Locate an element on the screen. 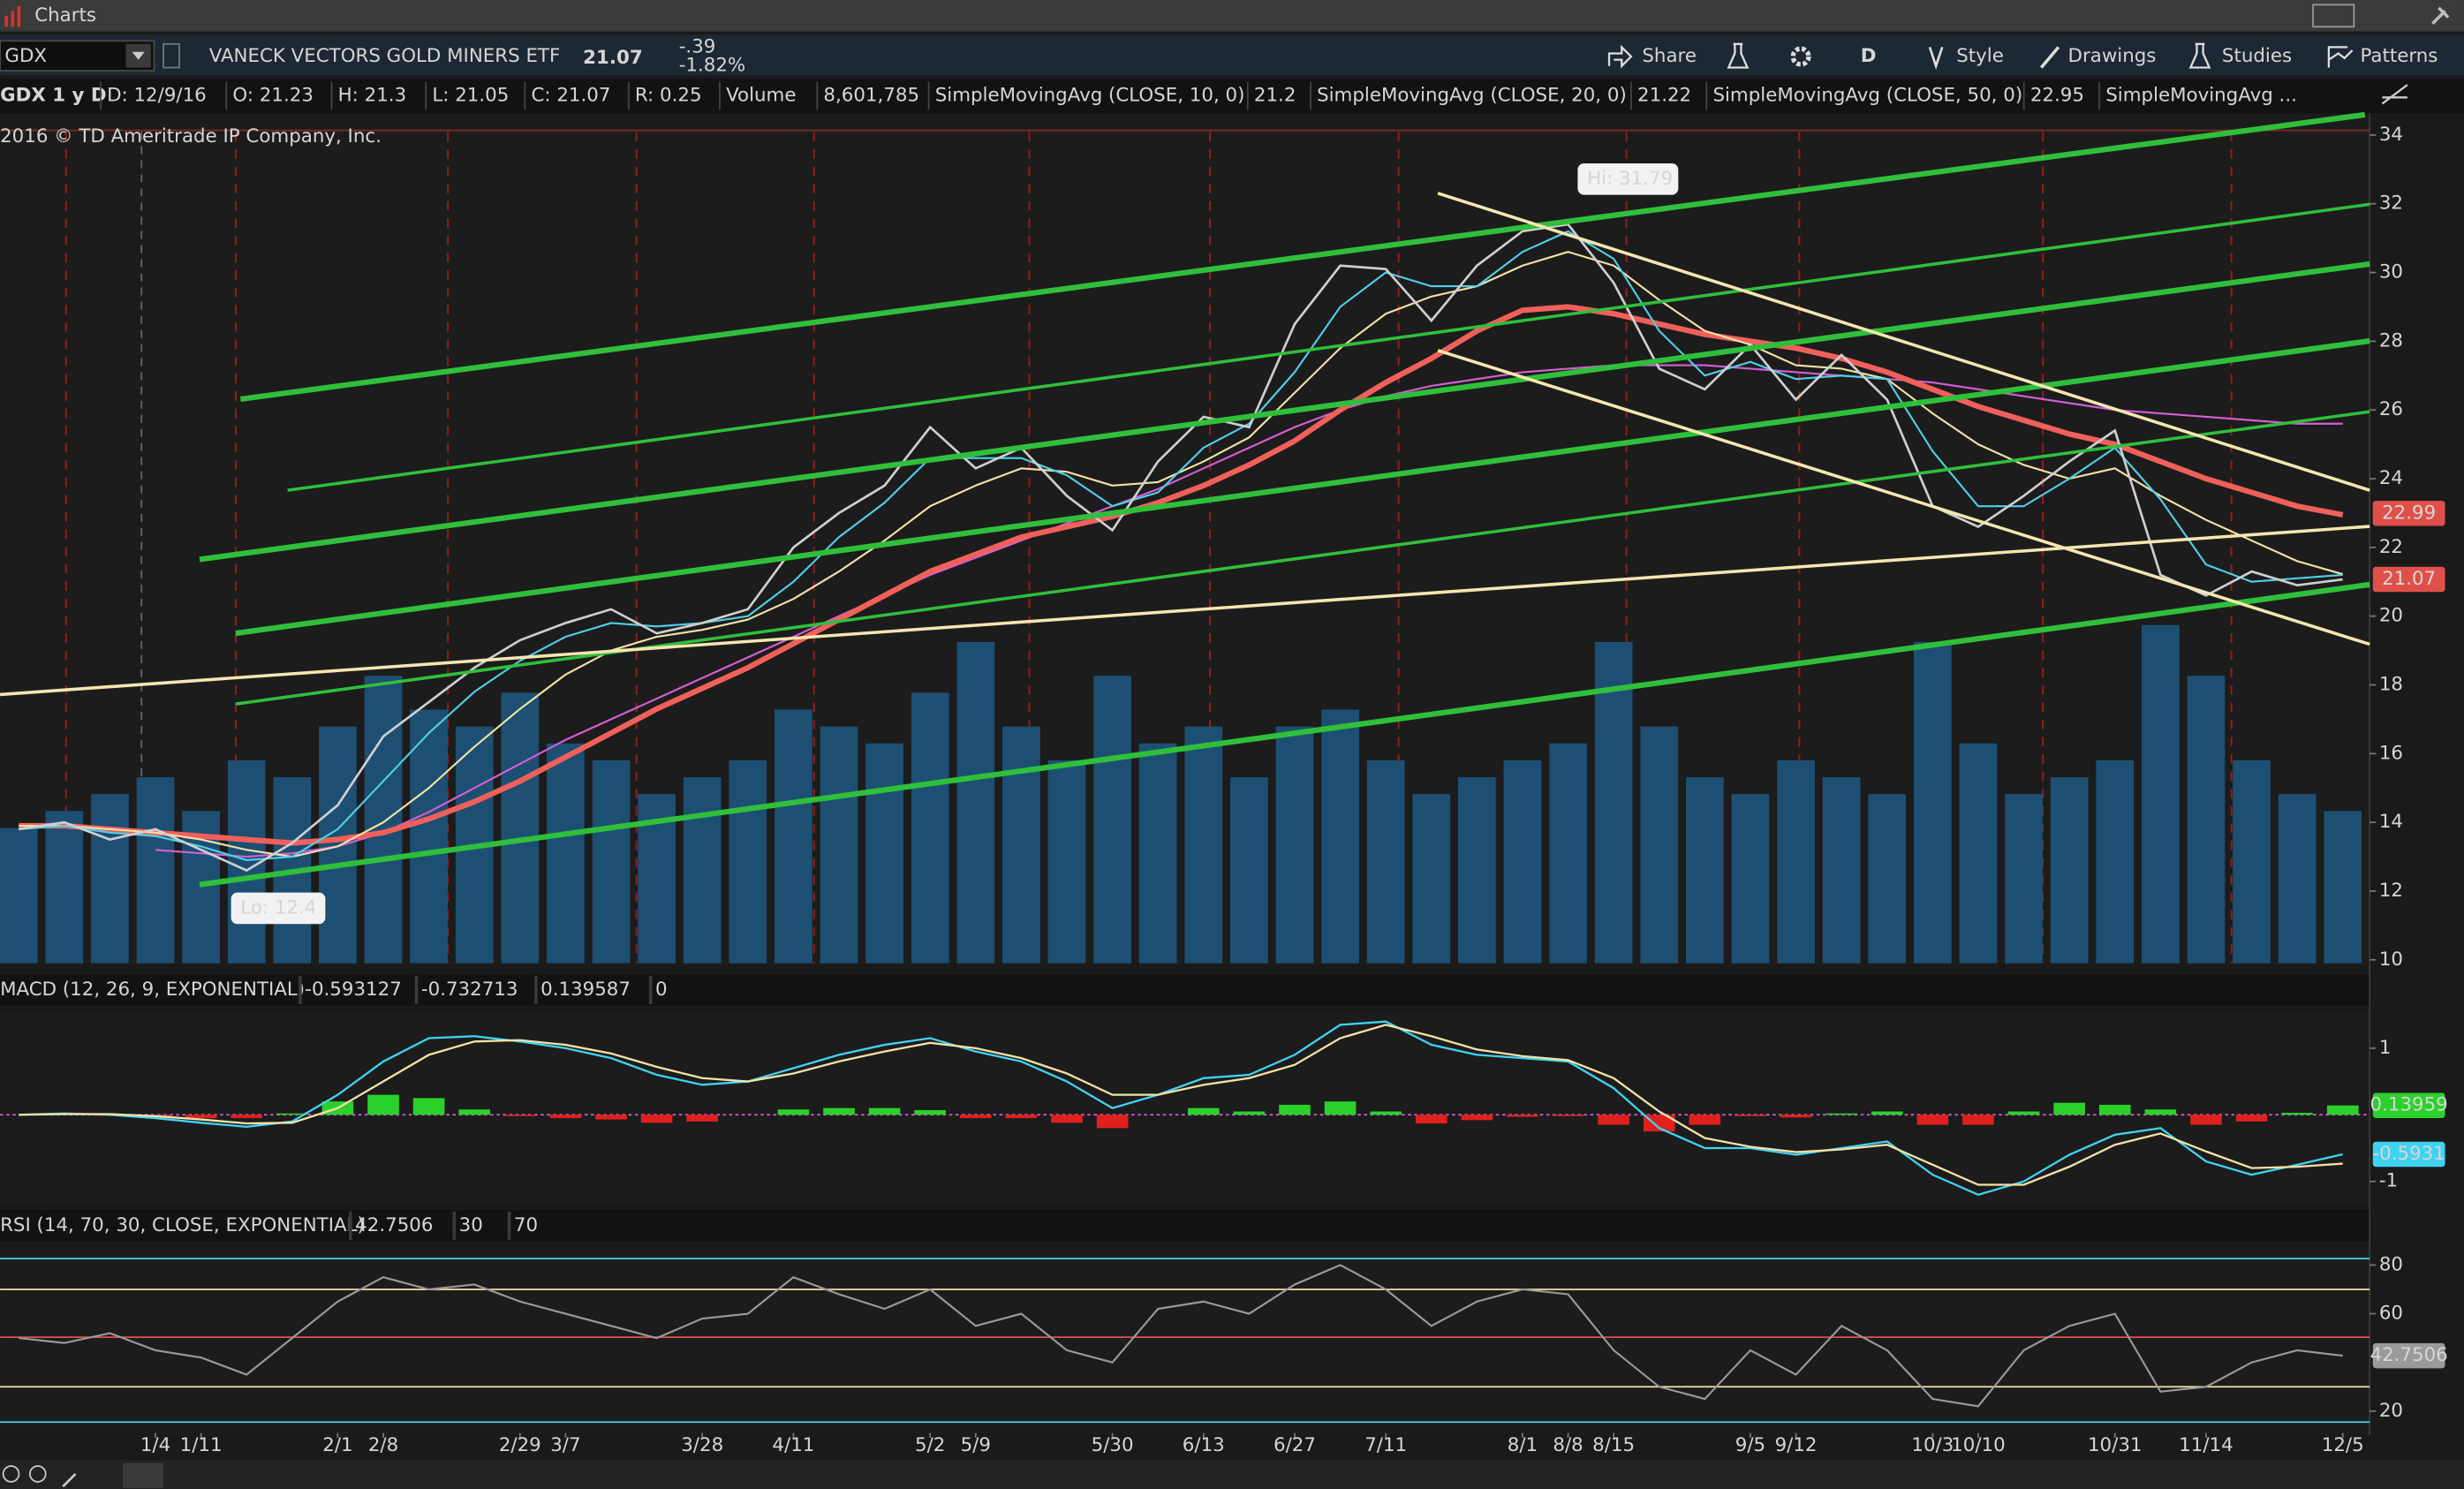  price-tag-label: 0.13959 is located at coordinates (2409, 1105).